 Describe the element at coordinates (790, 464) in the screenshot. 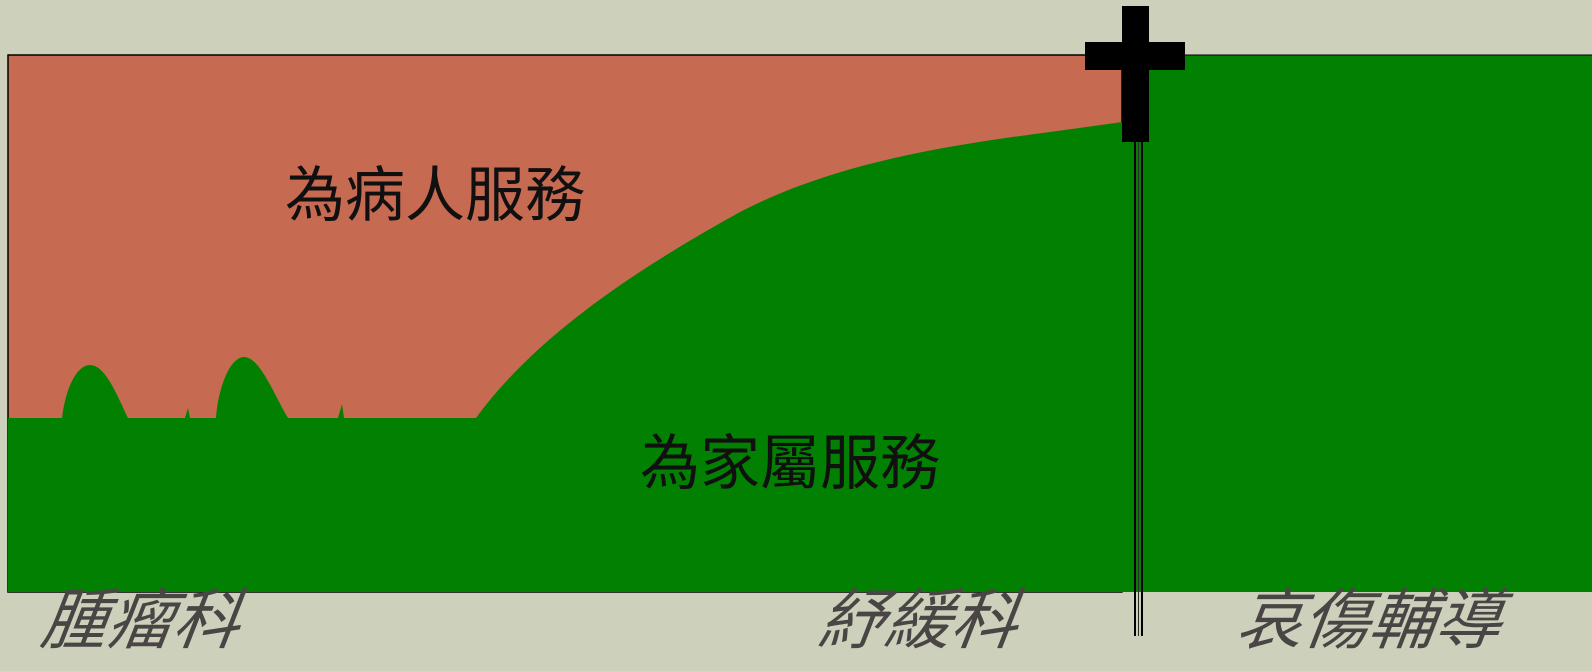

I see `family-care-label: 為家屬服務` at that location.